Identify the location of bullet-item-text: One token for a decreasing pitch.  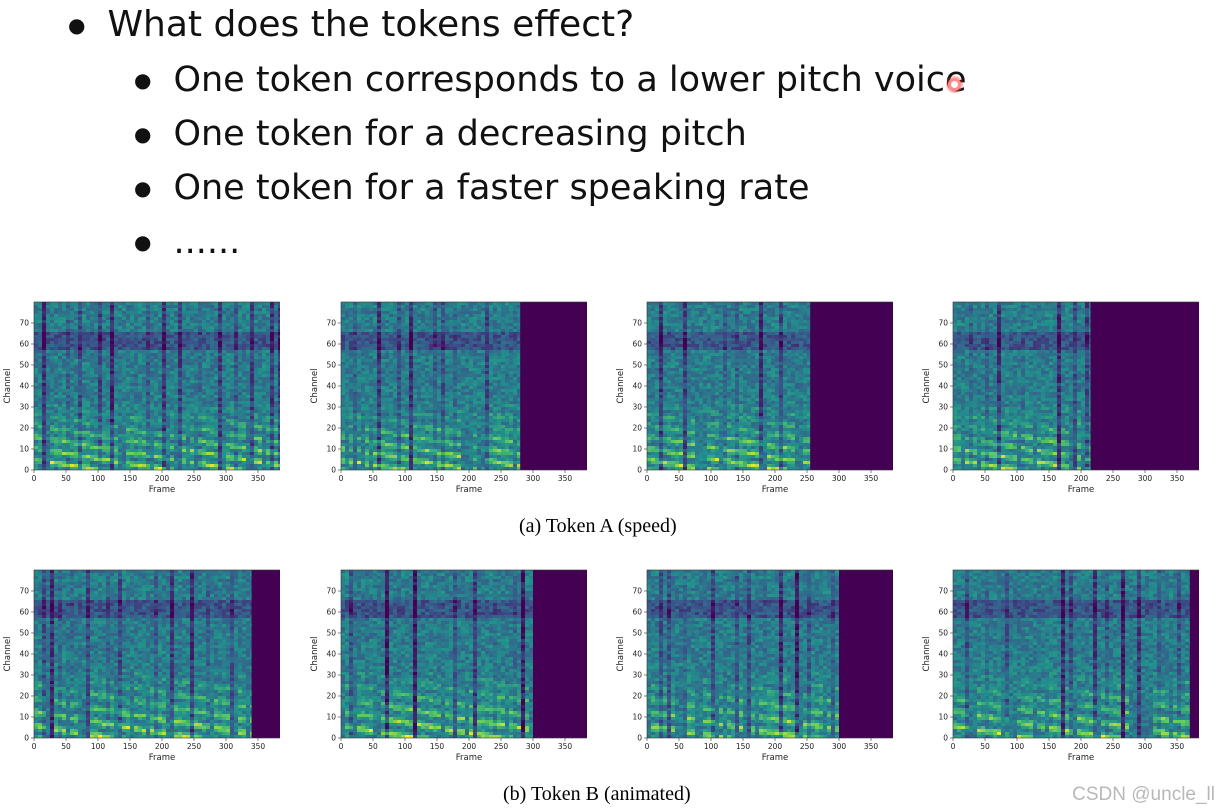
(459, 134).